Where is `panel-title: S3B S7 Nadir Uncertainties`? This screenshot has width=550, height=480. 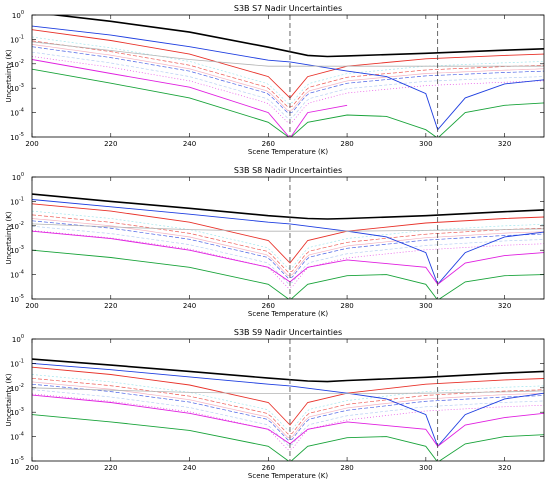
panel-title: S3B S7 Nadir Uncertainties is located at coordinates (288, 8).